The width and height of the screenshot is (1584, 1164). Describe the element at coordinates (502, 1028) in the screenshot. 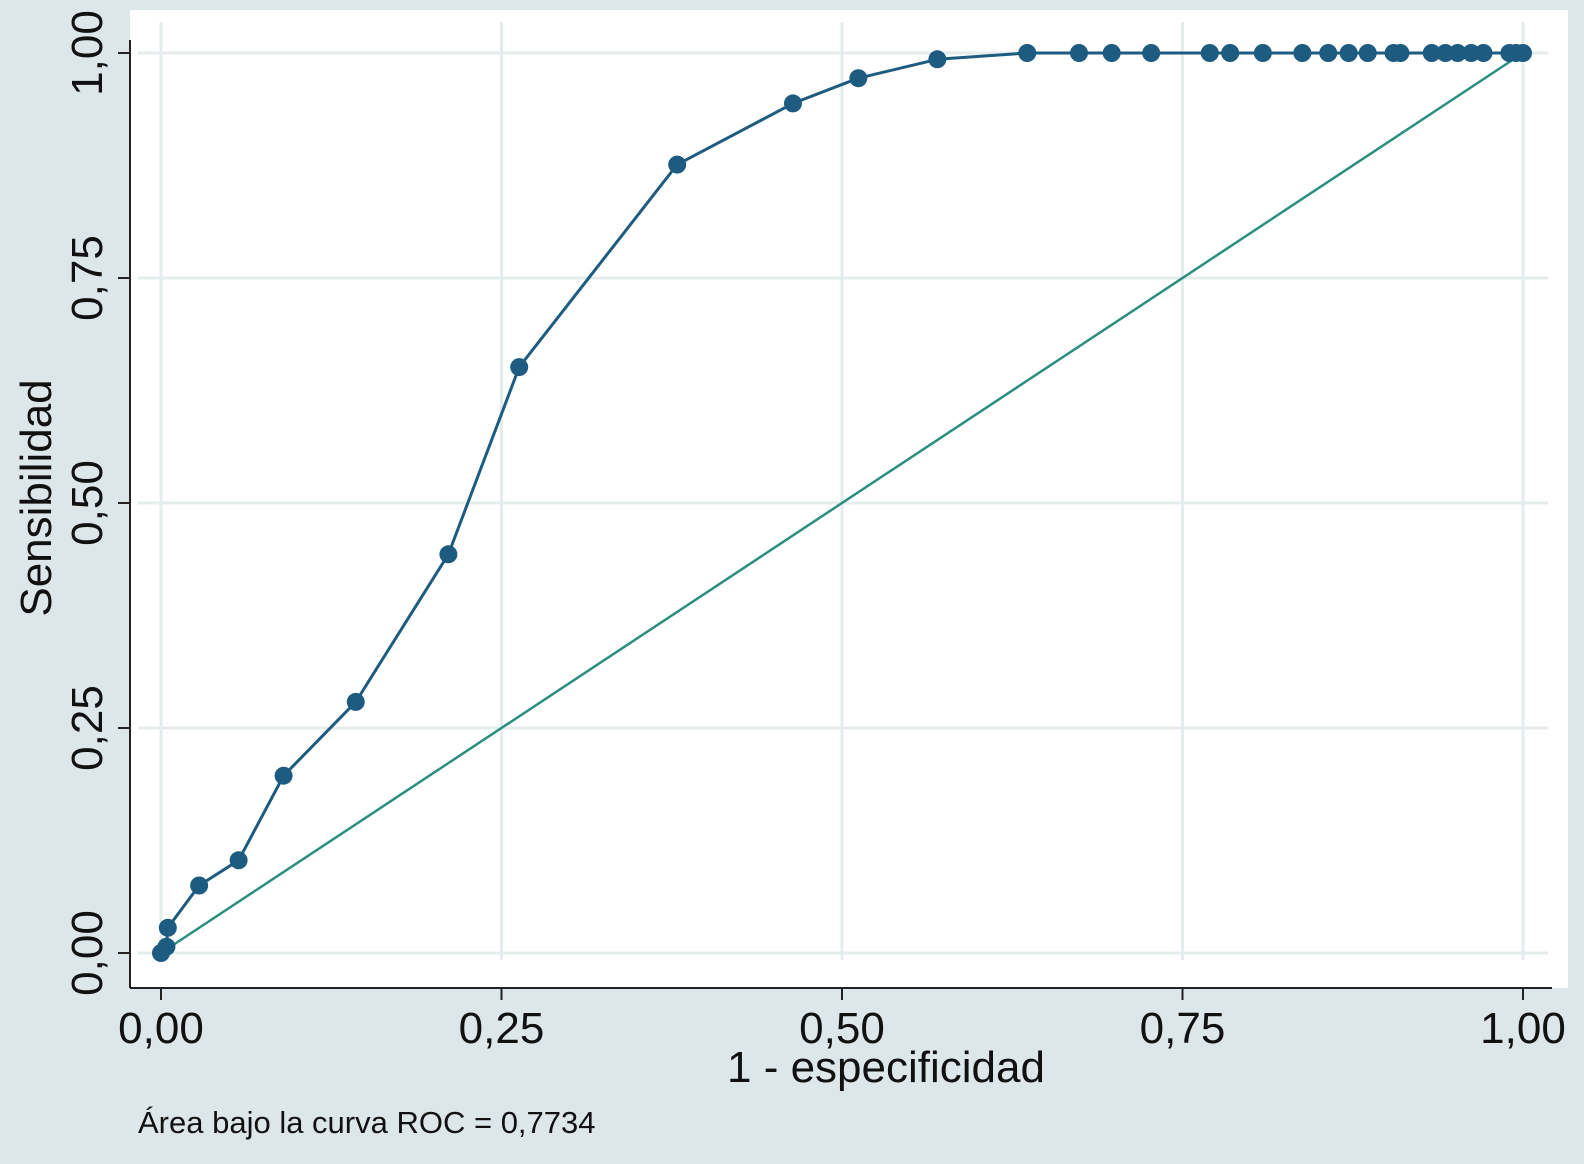

I see `x-tick-label-1: 0,25` at that location.